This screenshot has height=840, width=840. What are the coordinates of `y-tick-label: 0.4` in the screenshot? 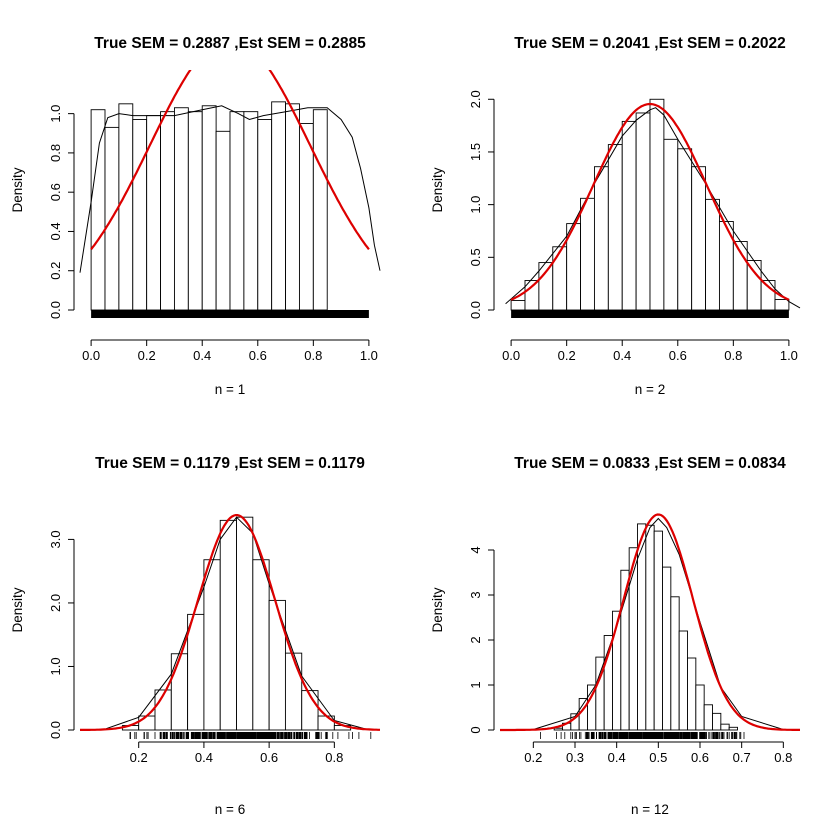 It's located at (55, 231).